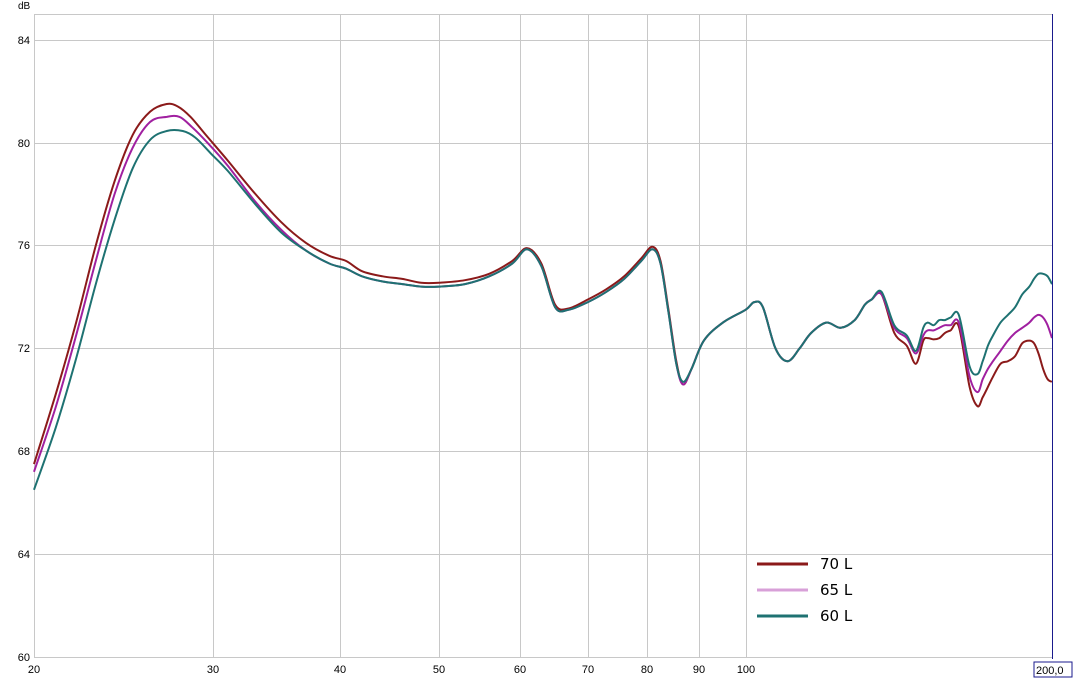  I want to click on legend-label: 60 L, so click(836, 616).